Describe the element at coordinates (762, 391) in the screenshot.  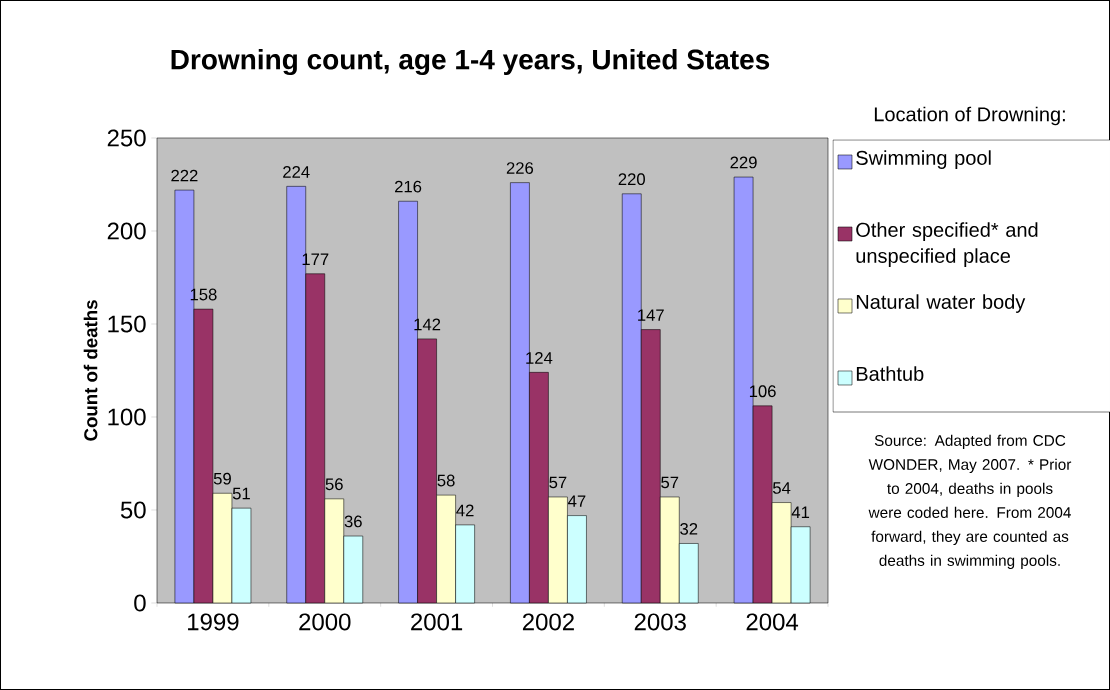
I see `data-label: 106` at that location.